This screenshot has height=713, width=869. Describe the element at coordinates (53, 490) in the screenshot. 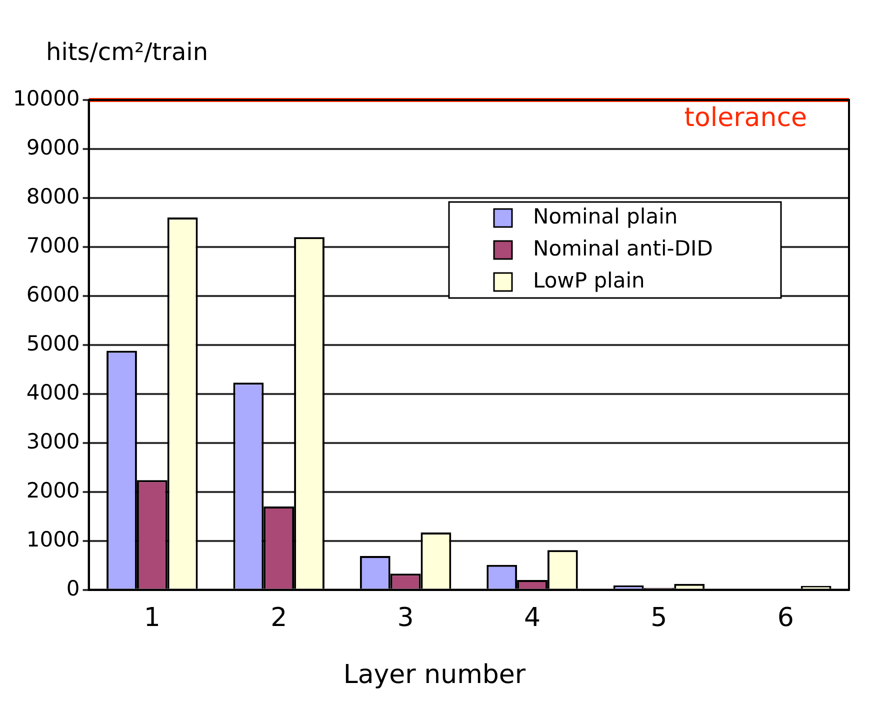

I see `y-tick-label: 2000` at that location.